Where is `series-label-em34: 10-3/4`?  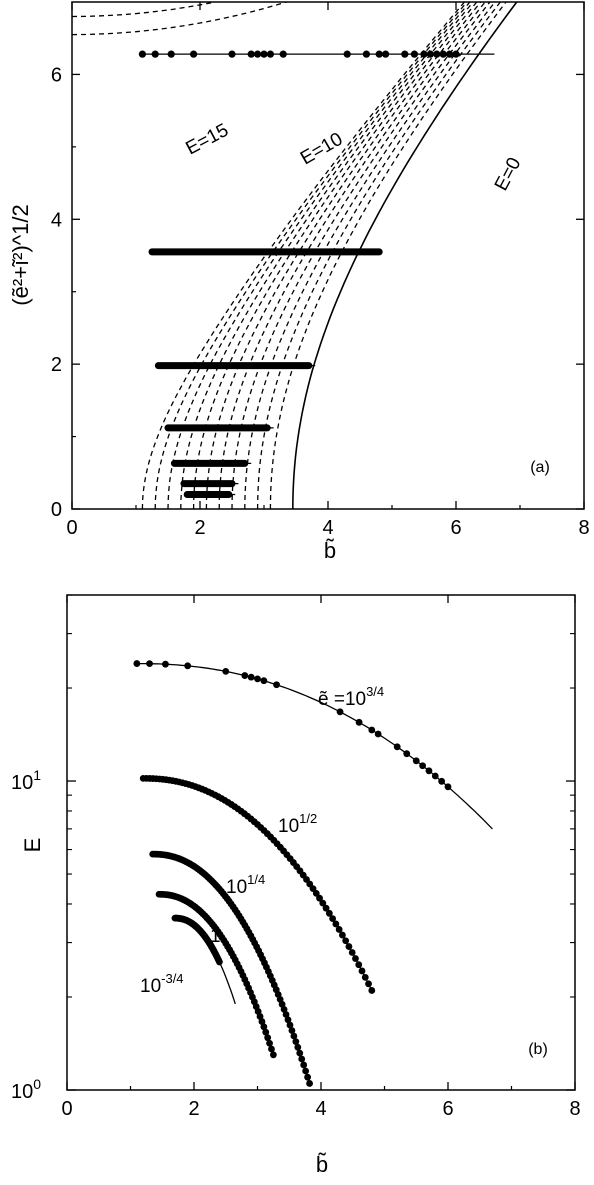
series-label-em34: 10-3/4 is located at coordinates (162, 984).